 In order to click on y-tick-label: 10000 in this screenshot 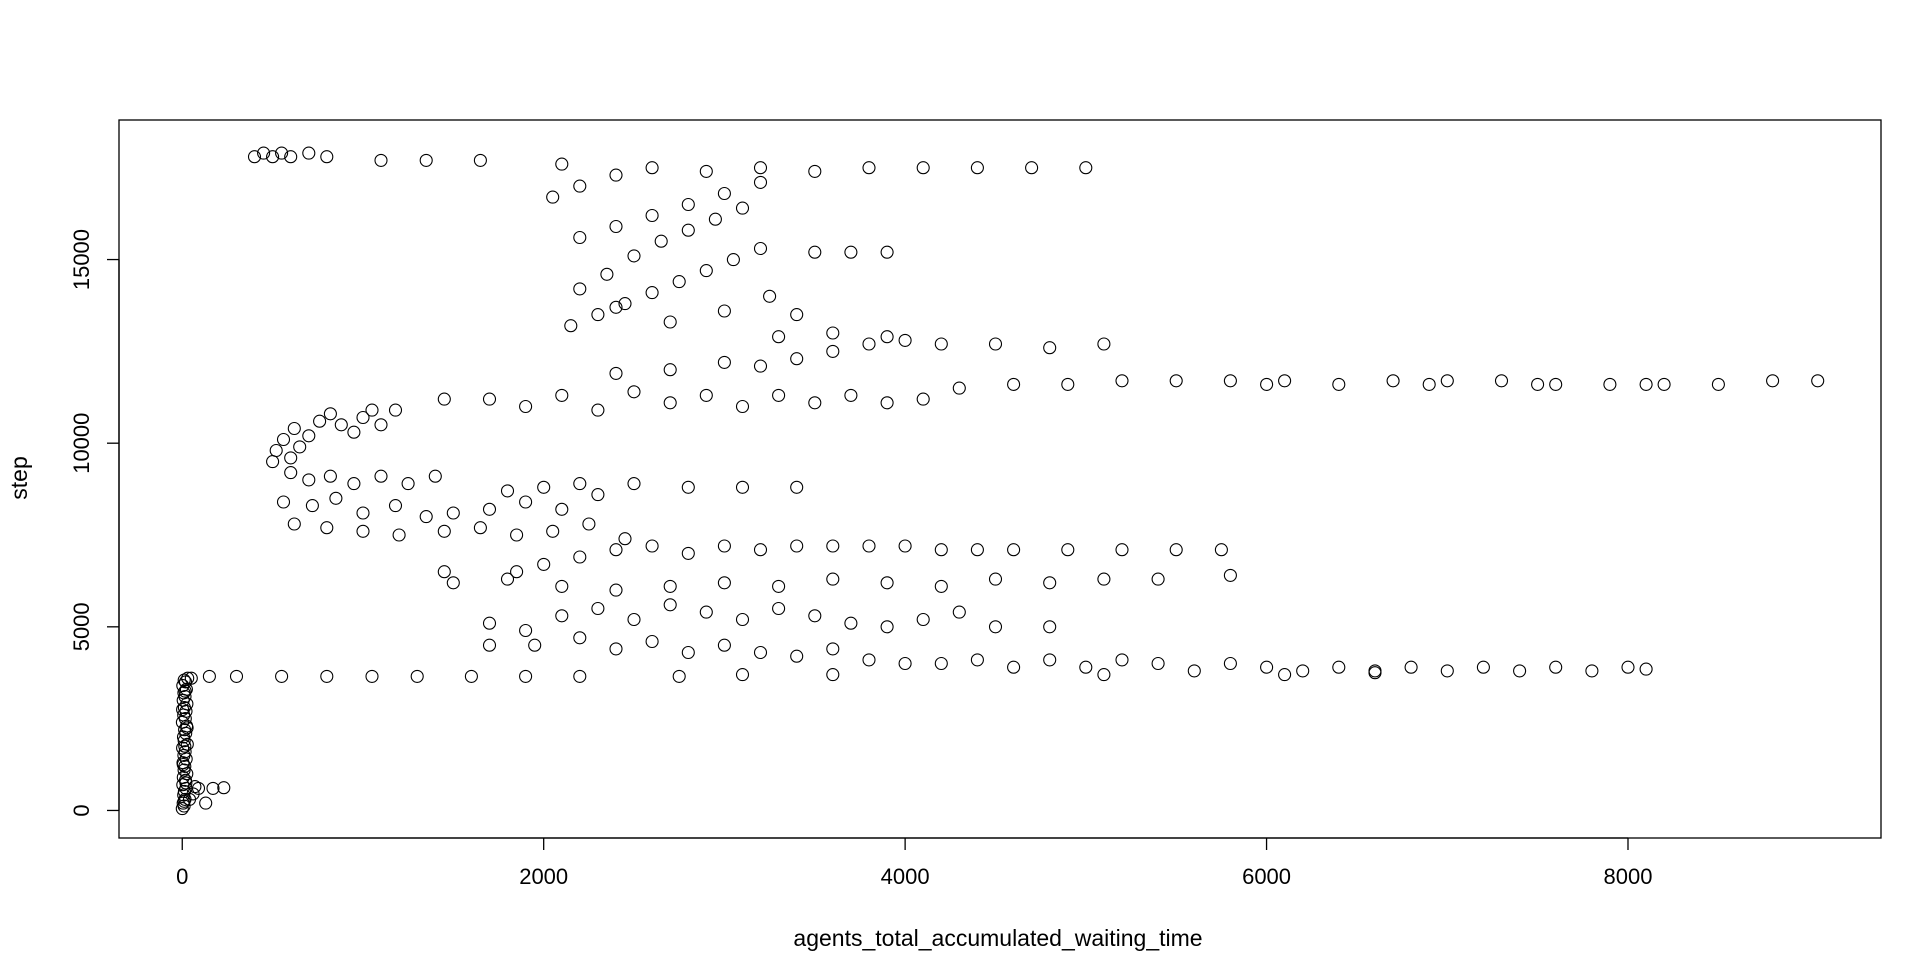, I will do `click(81, 443)`.